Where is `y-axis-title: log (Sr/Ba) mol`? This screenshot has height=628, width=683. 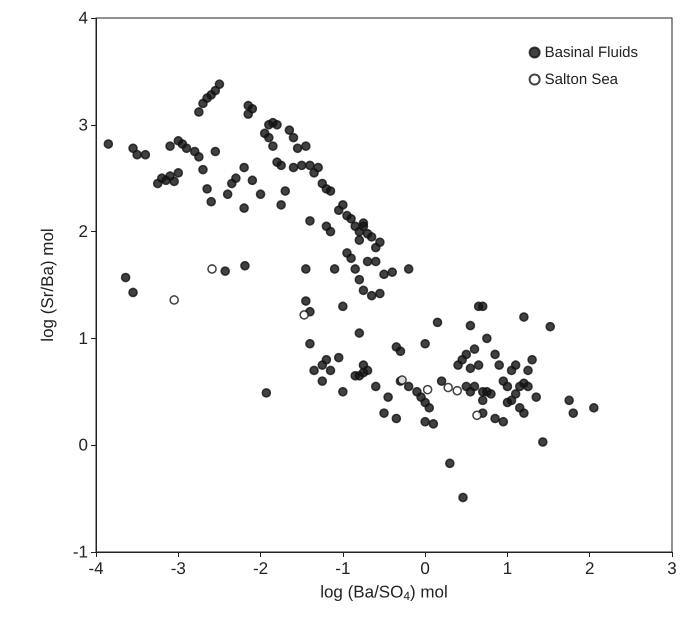
y-axis-title: log (Sr/Ba) mol is located at coordinates (47, 285).